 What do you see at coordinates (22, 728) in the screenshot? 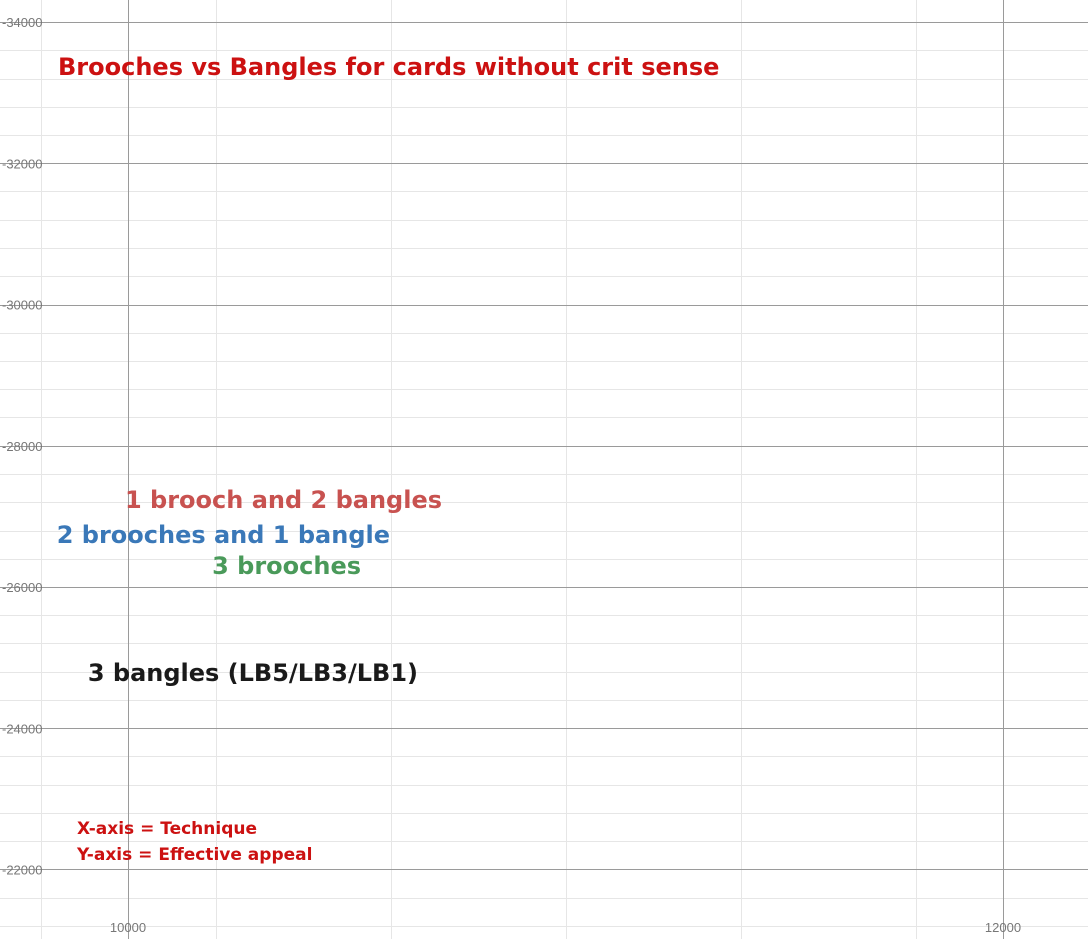
I see `y-tick-label: -24000` at bounding box center [22, 728].